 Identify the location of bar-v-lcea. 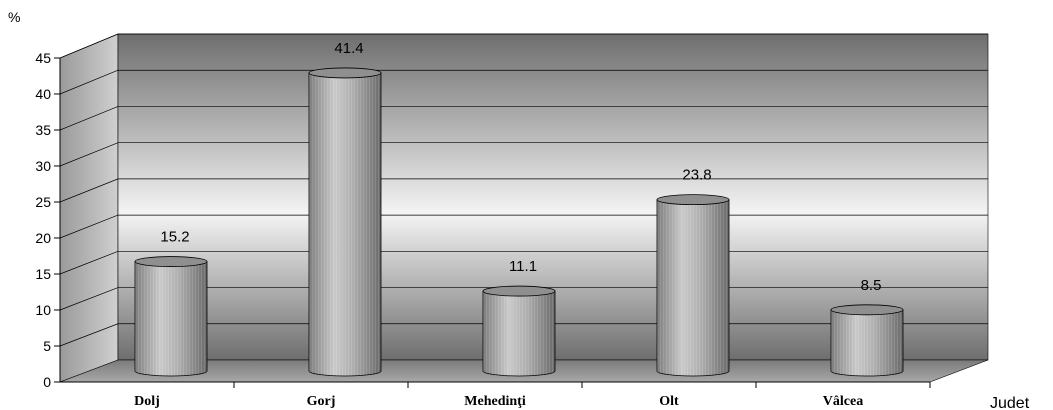
(867, 340).